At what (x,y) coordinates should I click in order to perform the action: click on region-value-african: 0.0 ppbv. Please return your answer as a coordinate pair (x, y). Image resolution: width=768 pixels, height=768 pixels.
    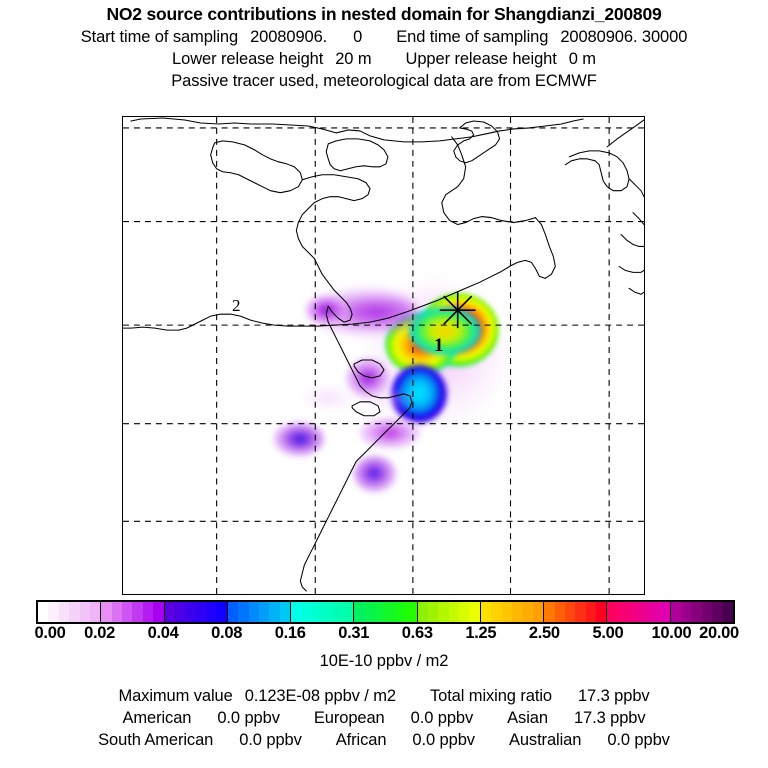
    Looking at the image, I should click on (443, 740).